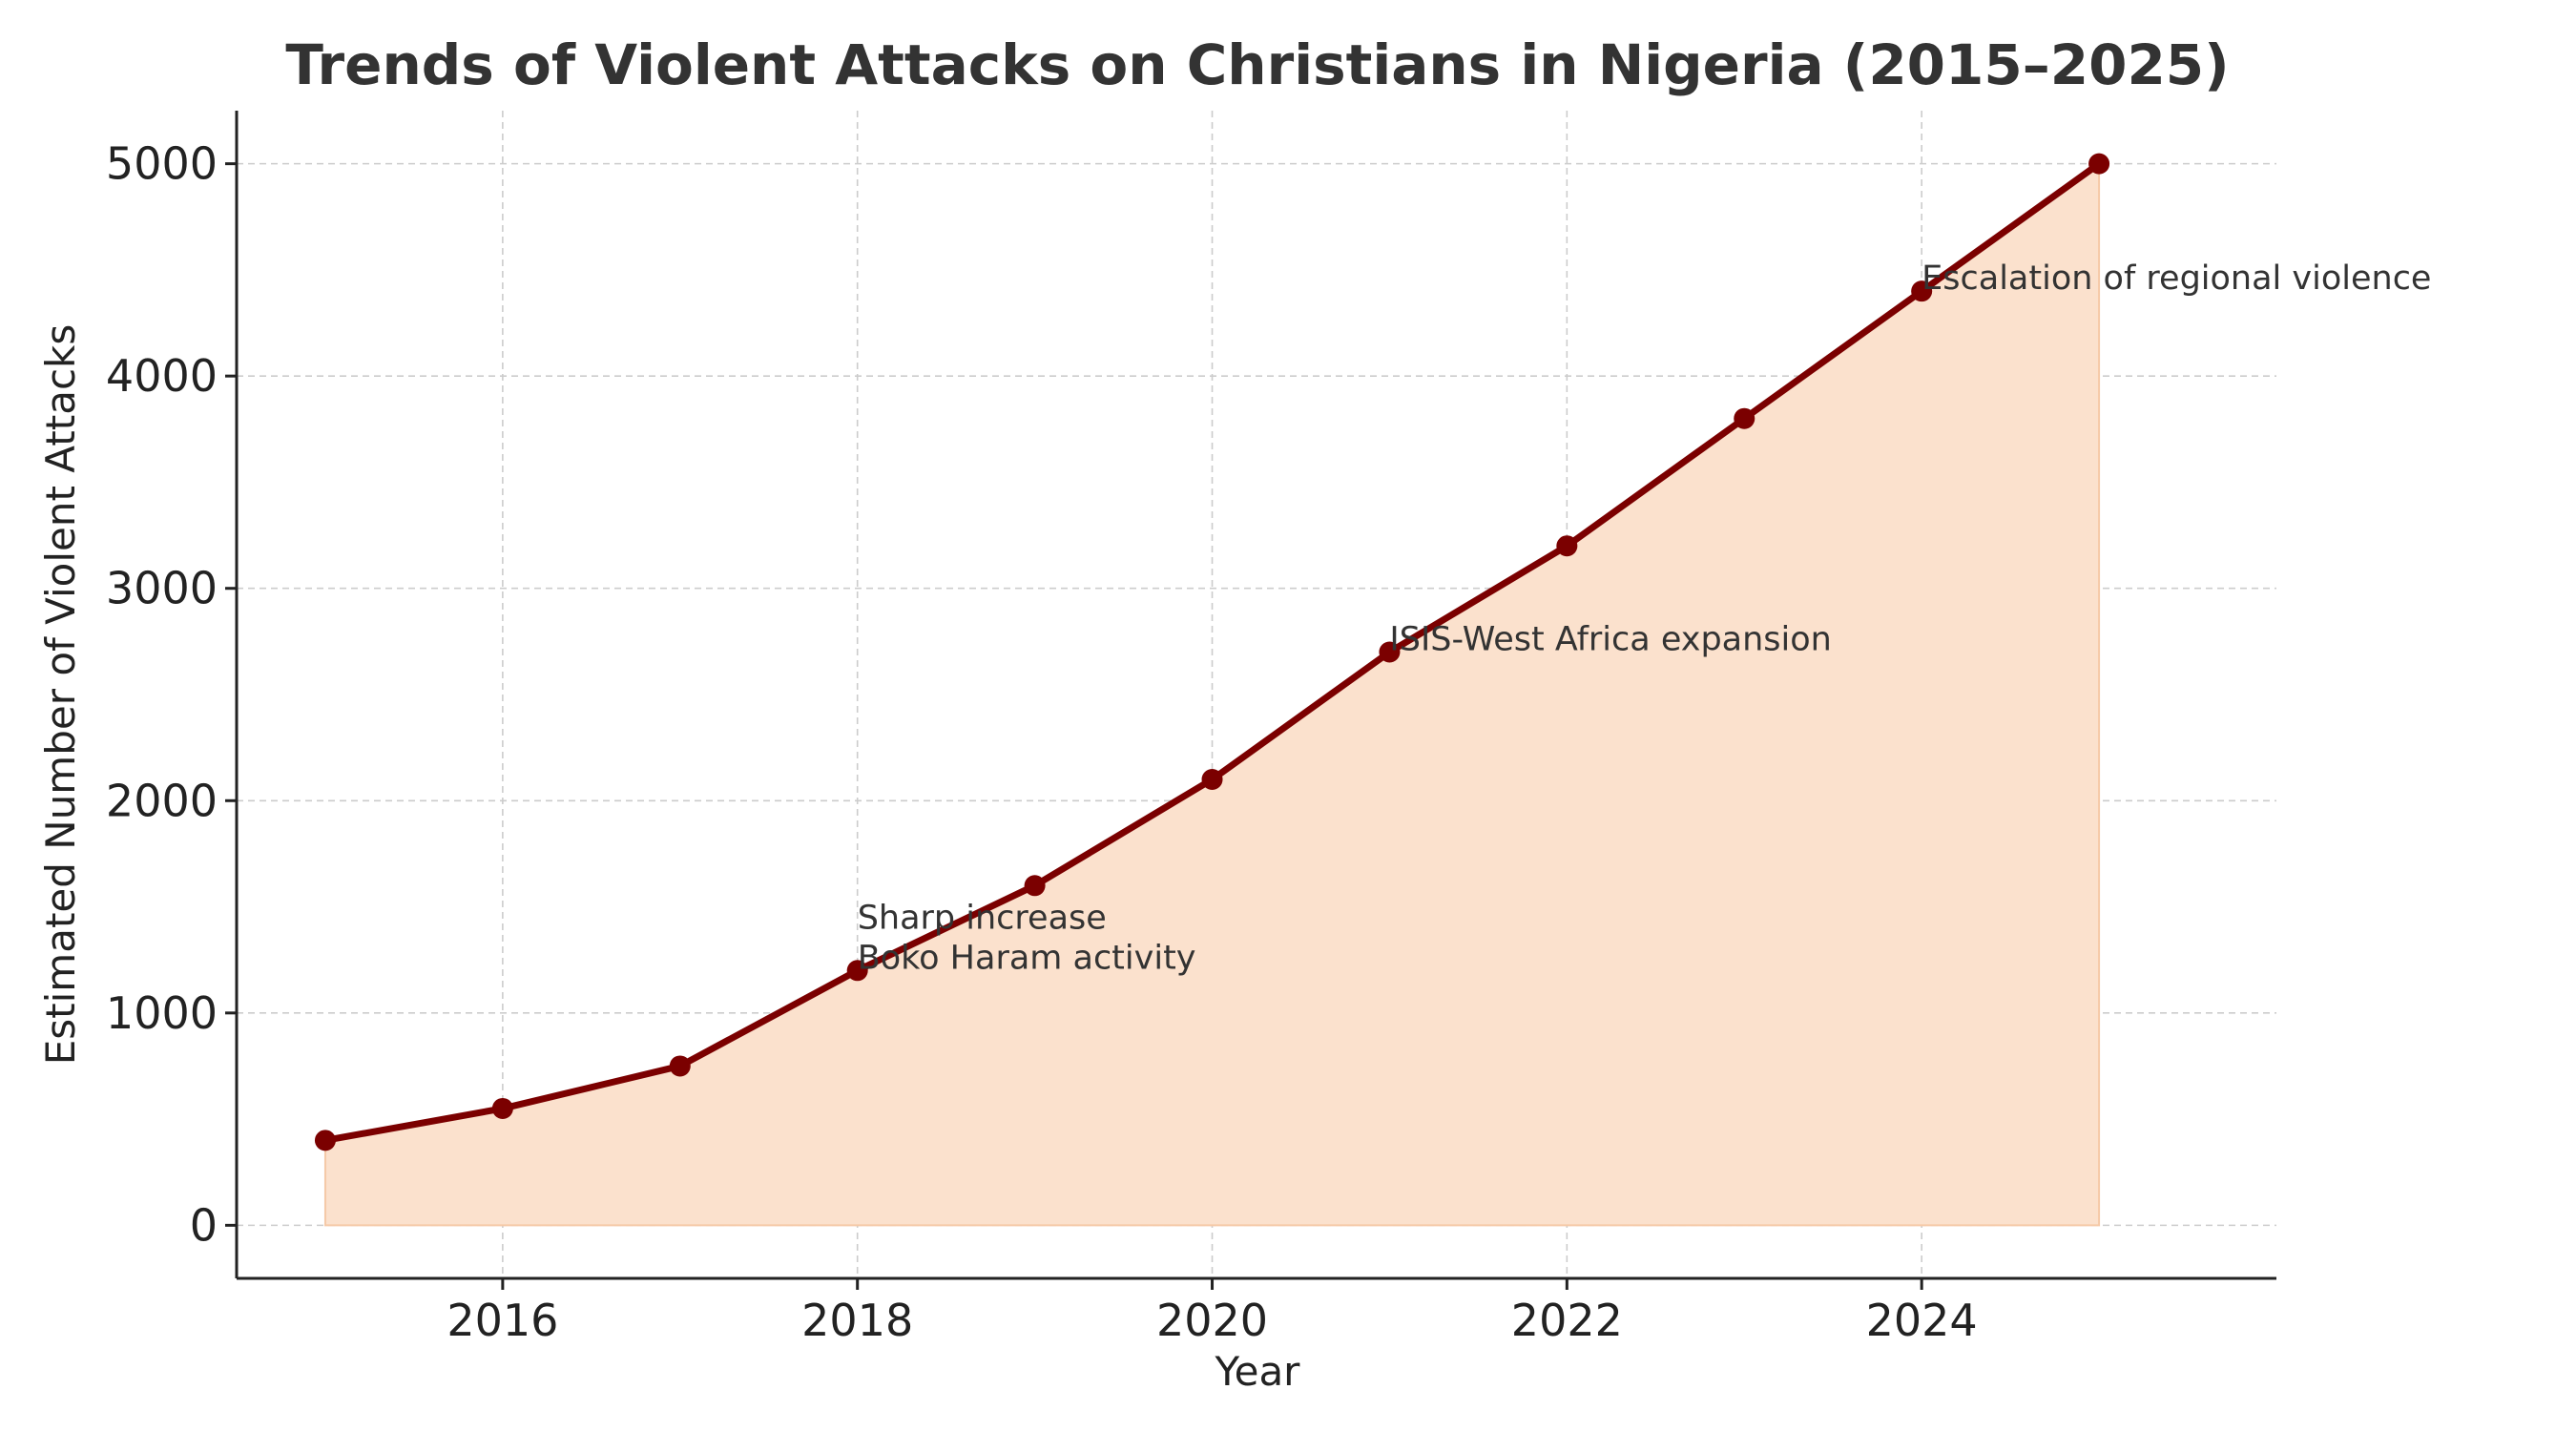 The height and width of the screenshot is (1431, 2576). Describe the element at coordinates (502, 1108) in the screenshot. I see `data-point-2016` at that location.